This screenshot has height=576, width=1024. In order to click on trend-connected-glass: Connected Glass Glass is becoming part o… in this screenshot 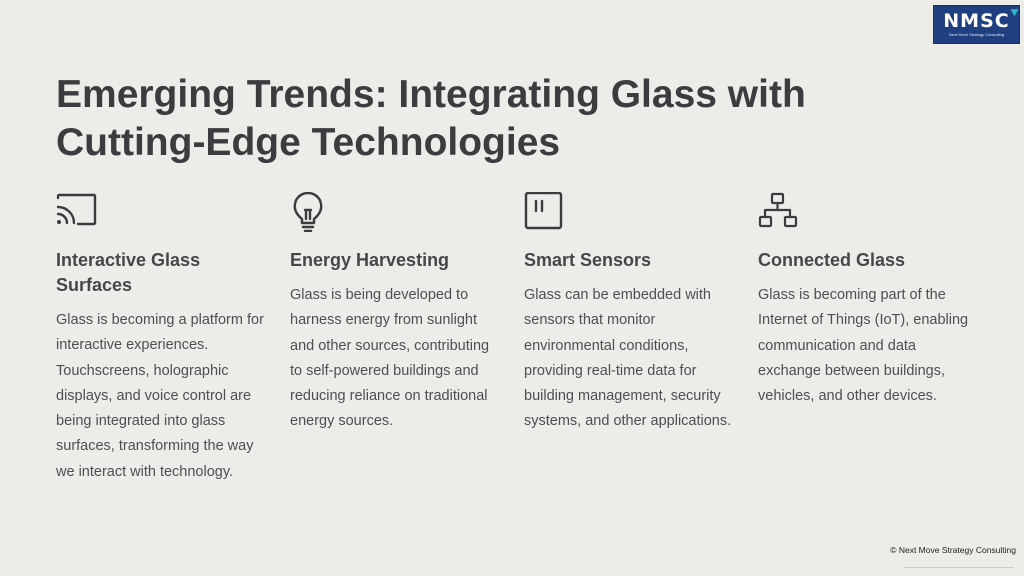, I will do `click(865, 300)`.